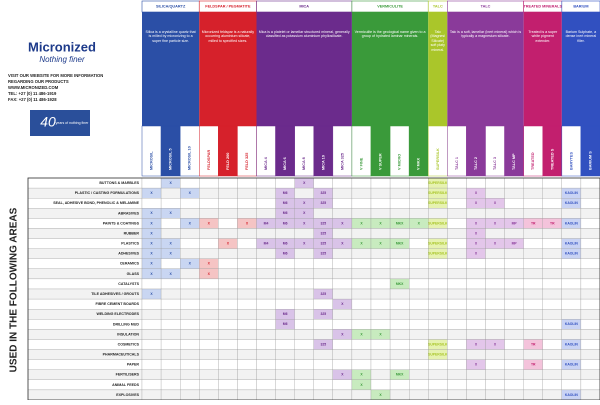 Image resolution: width=600 pixels, height=405 pixels. I want to click on row-label: BUTTONS & MARBLES, so click(119, 183).